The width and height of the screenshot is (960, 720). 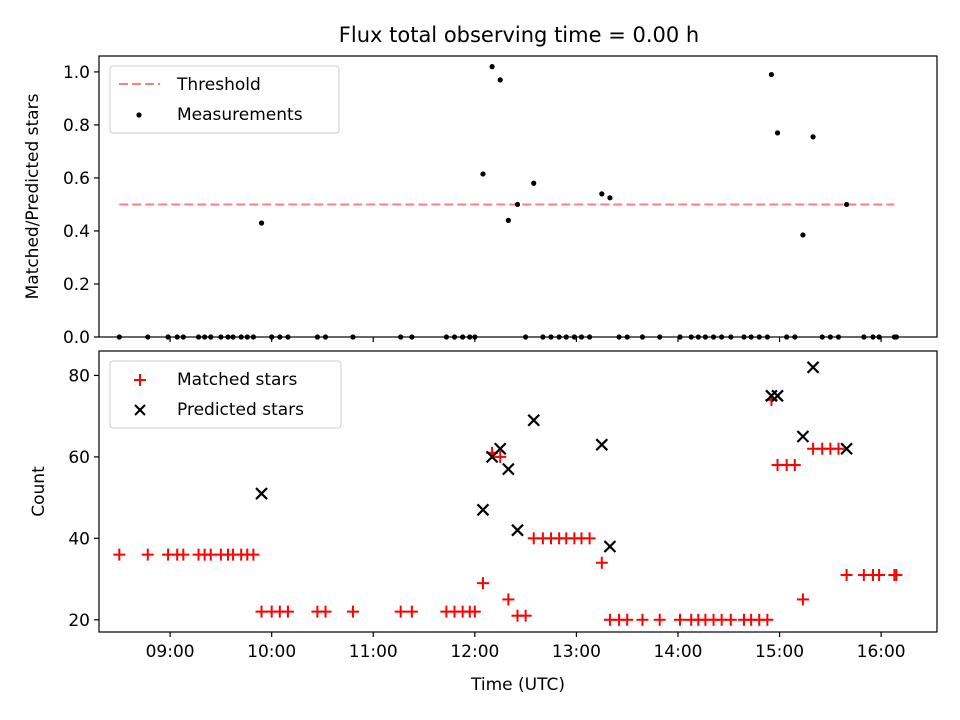 What do you see at coordinates (881, 652) in the screenshot?
I see `bottom-x-tick-label: 16:00` at bounding box center [881, 652].